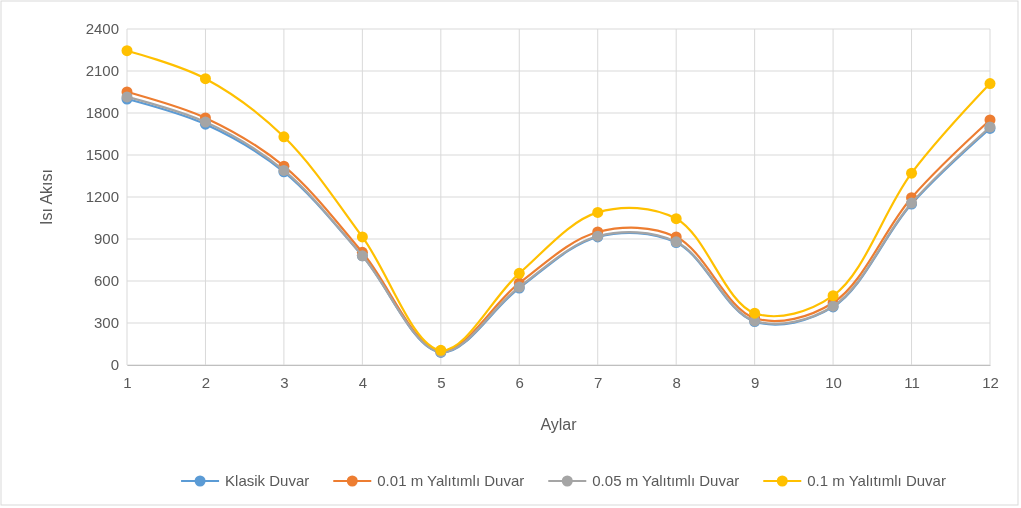  I want to click on y-tick-label: 1200, so click(102, 197).